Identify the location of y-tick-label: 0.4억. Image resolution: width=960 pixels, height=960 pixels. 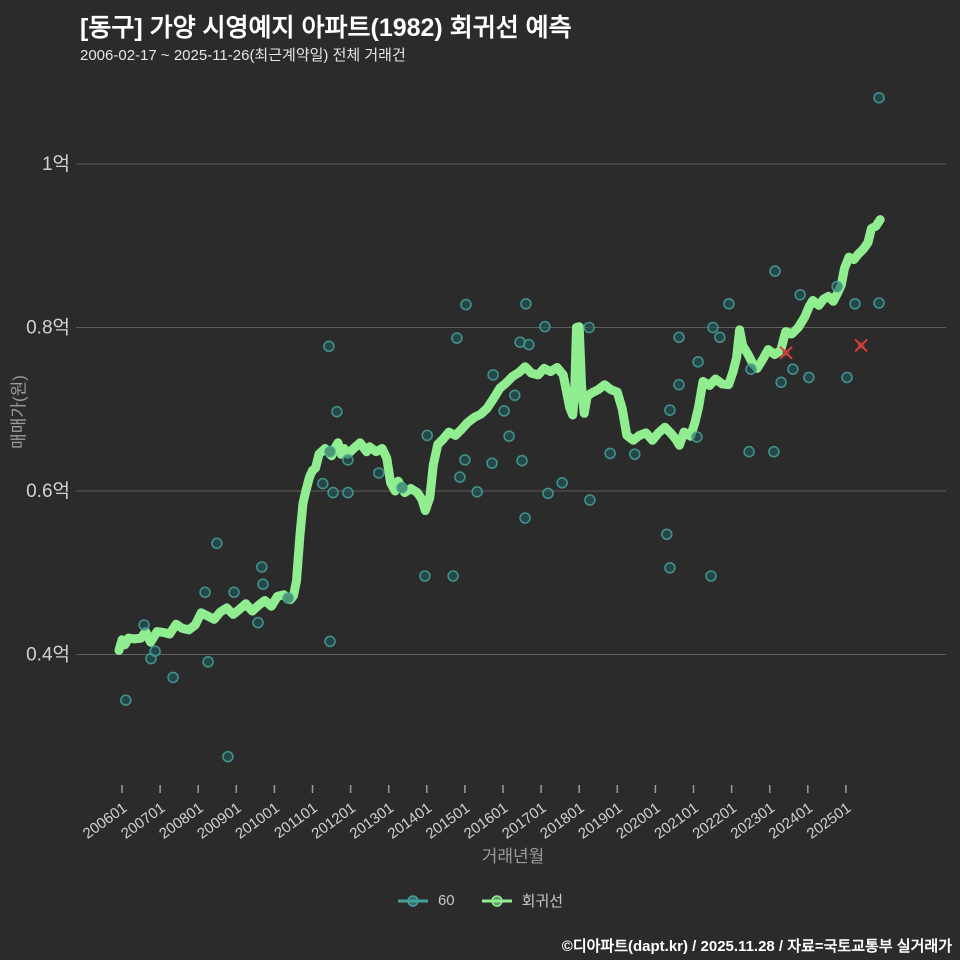
(48, 654).